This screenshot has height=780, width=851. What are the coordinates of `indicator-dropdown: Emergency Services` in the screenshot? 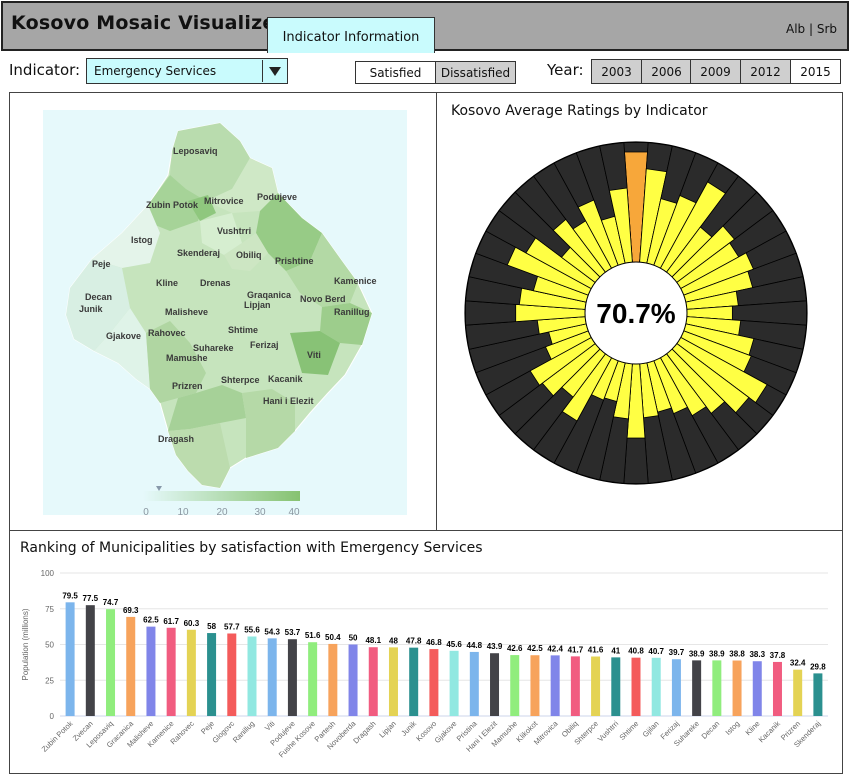 It's located at (187, 71).